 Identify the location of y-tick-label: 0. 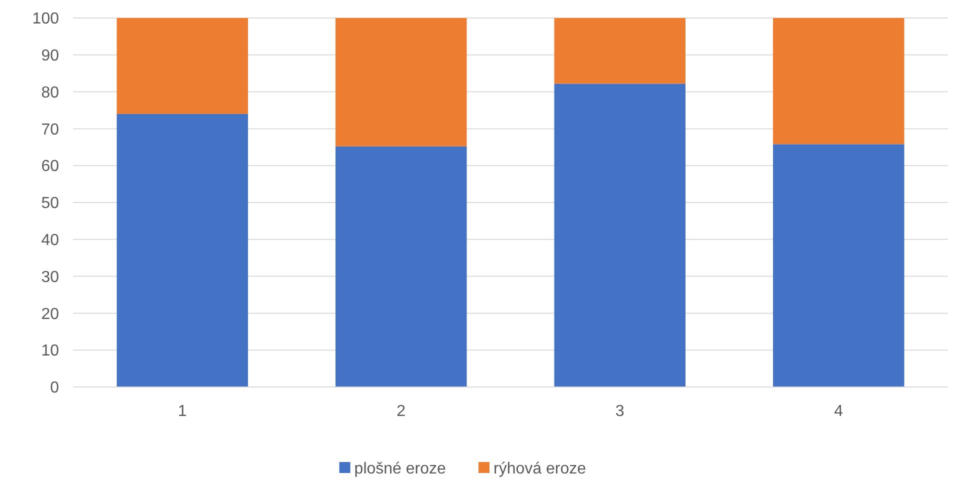
(55, 388).